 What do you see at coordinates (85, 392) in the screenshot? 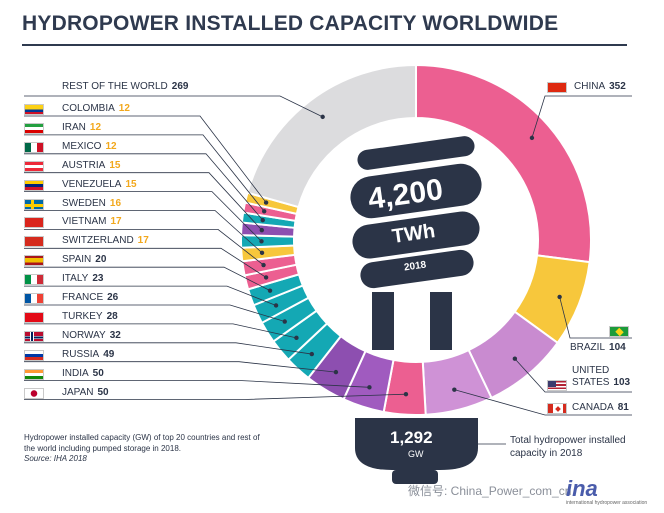
I see `label-japan: JAPAN 50` at bounding box center [85, 392].